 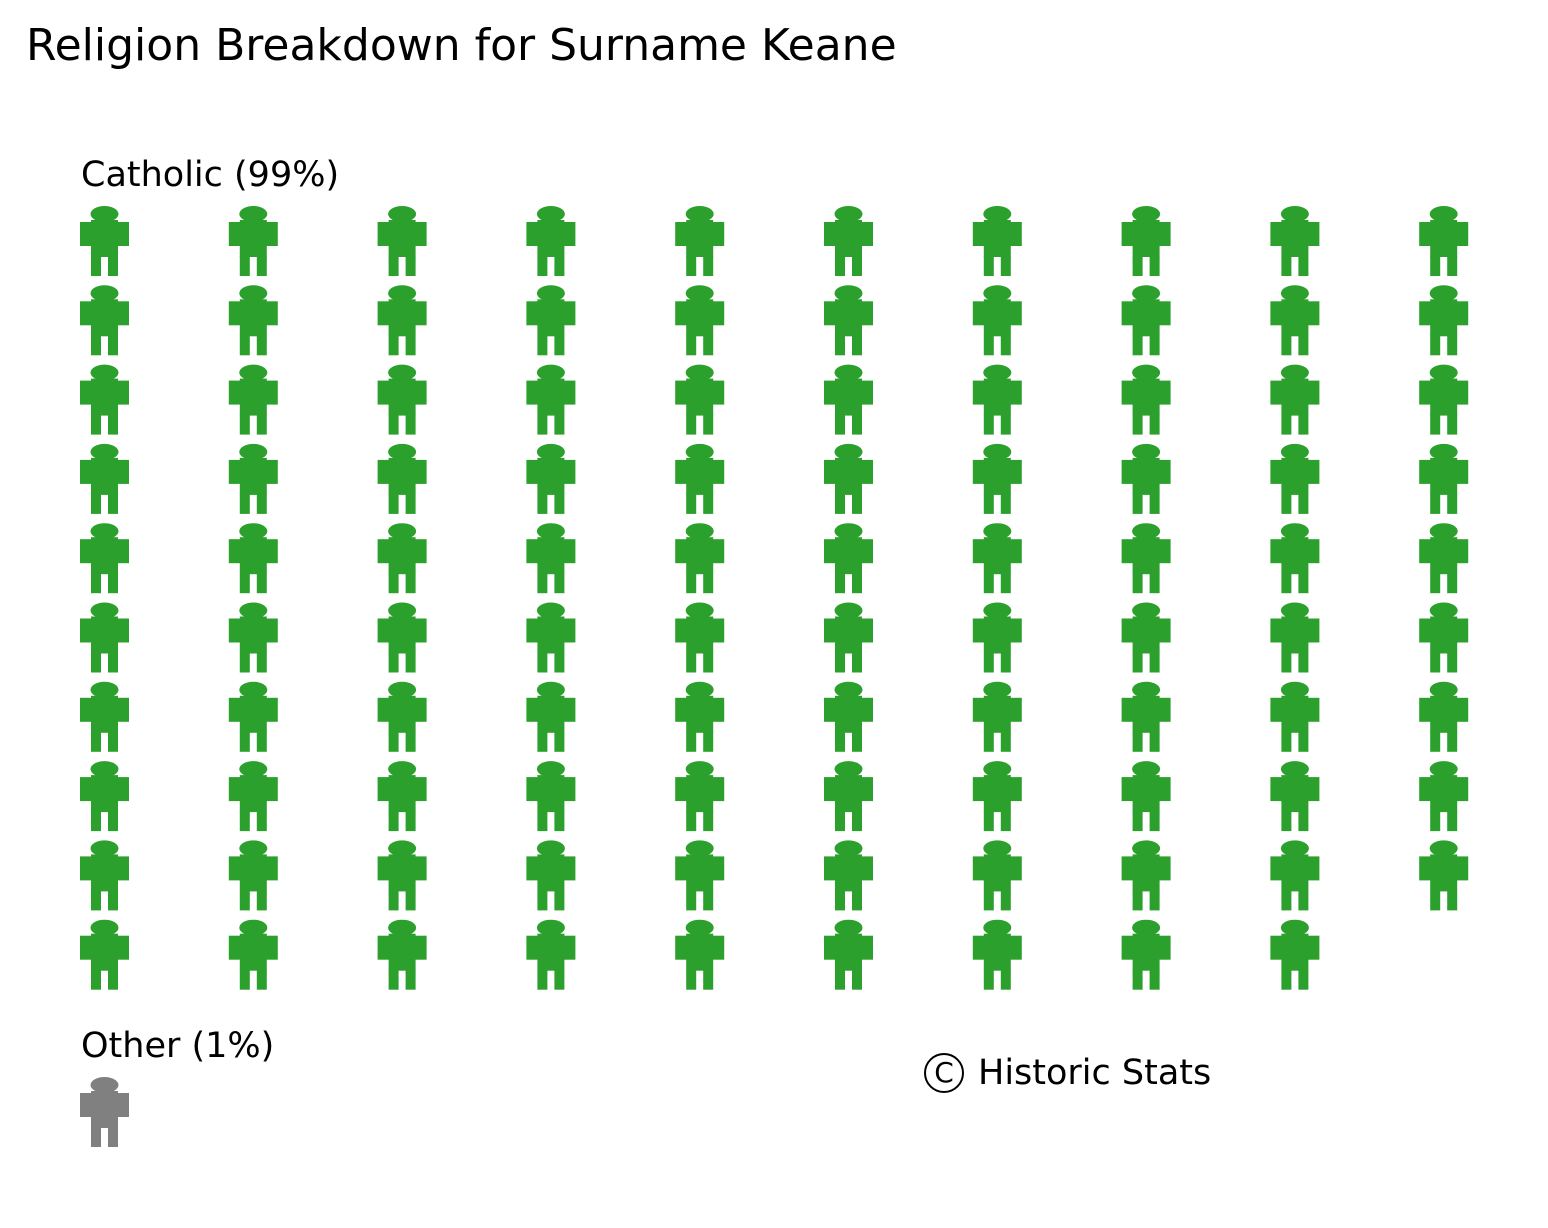 I want to click on copyright-text: Historic Stats, so click(x=1095, y=1073).